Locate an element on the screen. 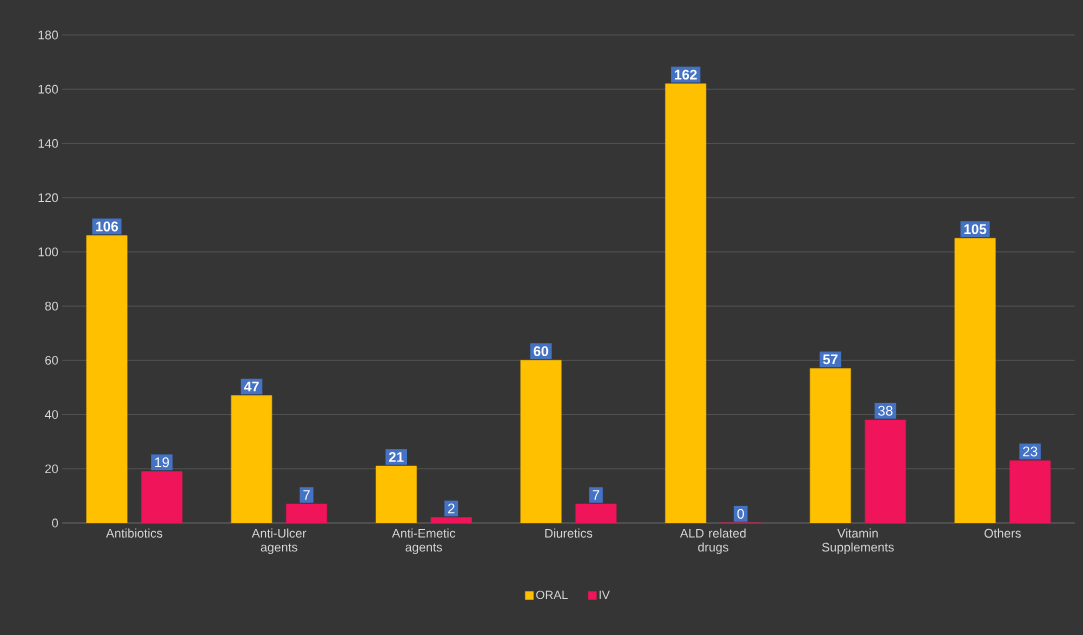  y-tick-label: 20 is located at coordinates (51, 469).